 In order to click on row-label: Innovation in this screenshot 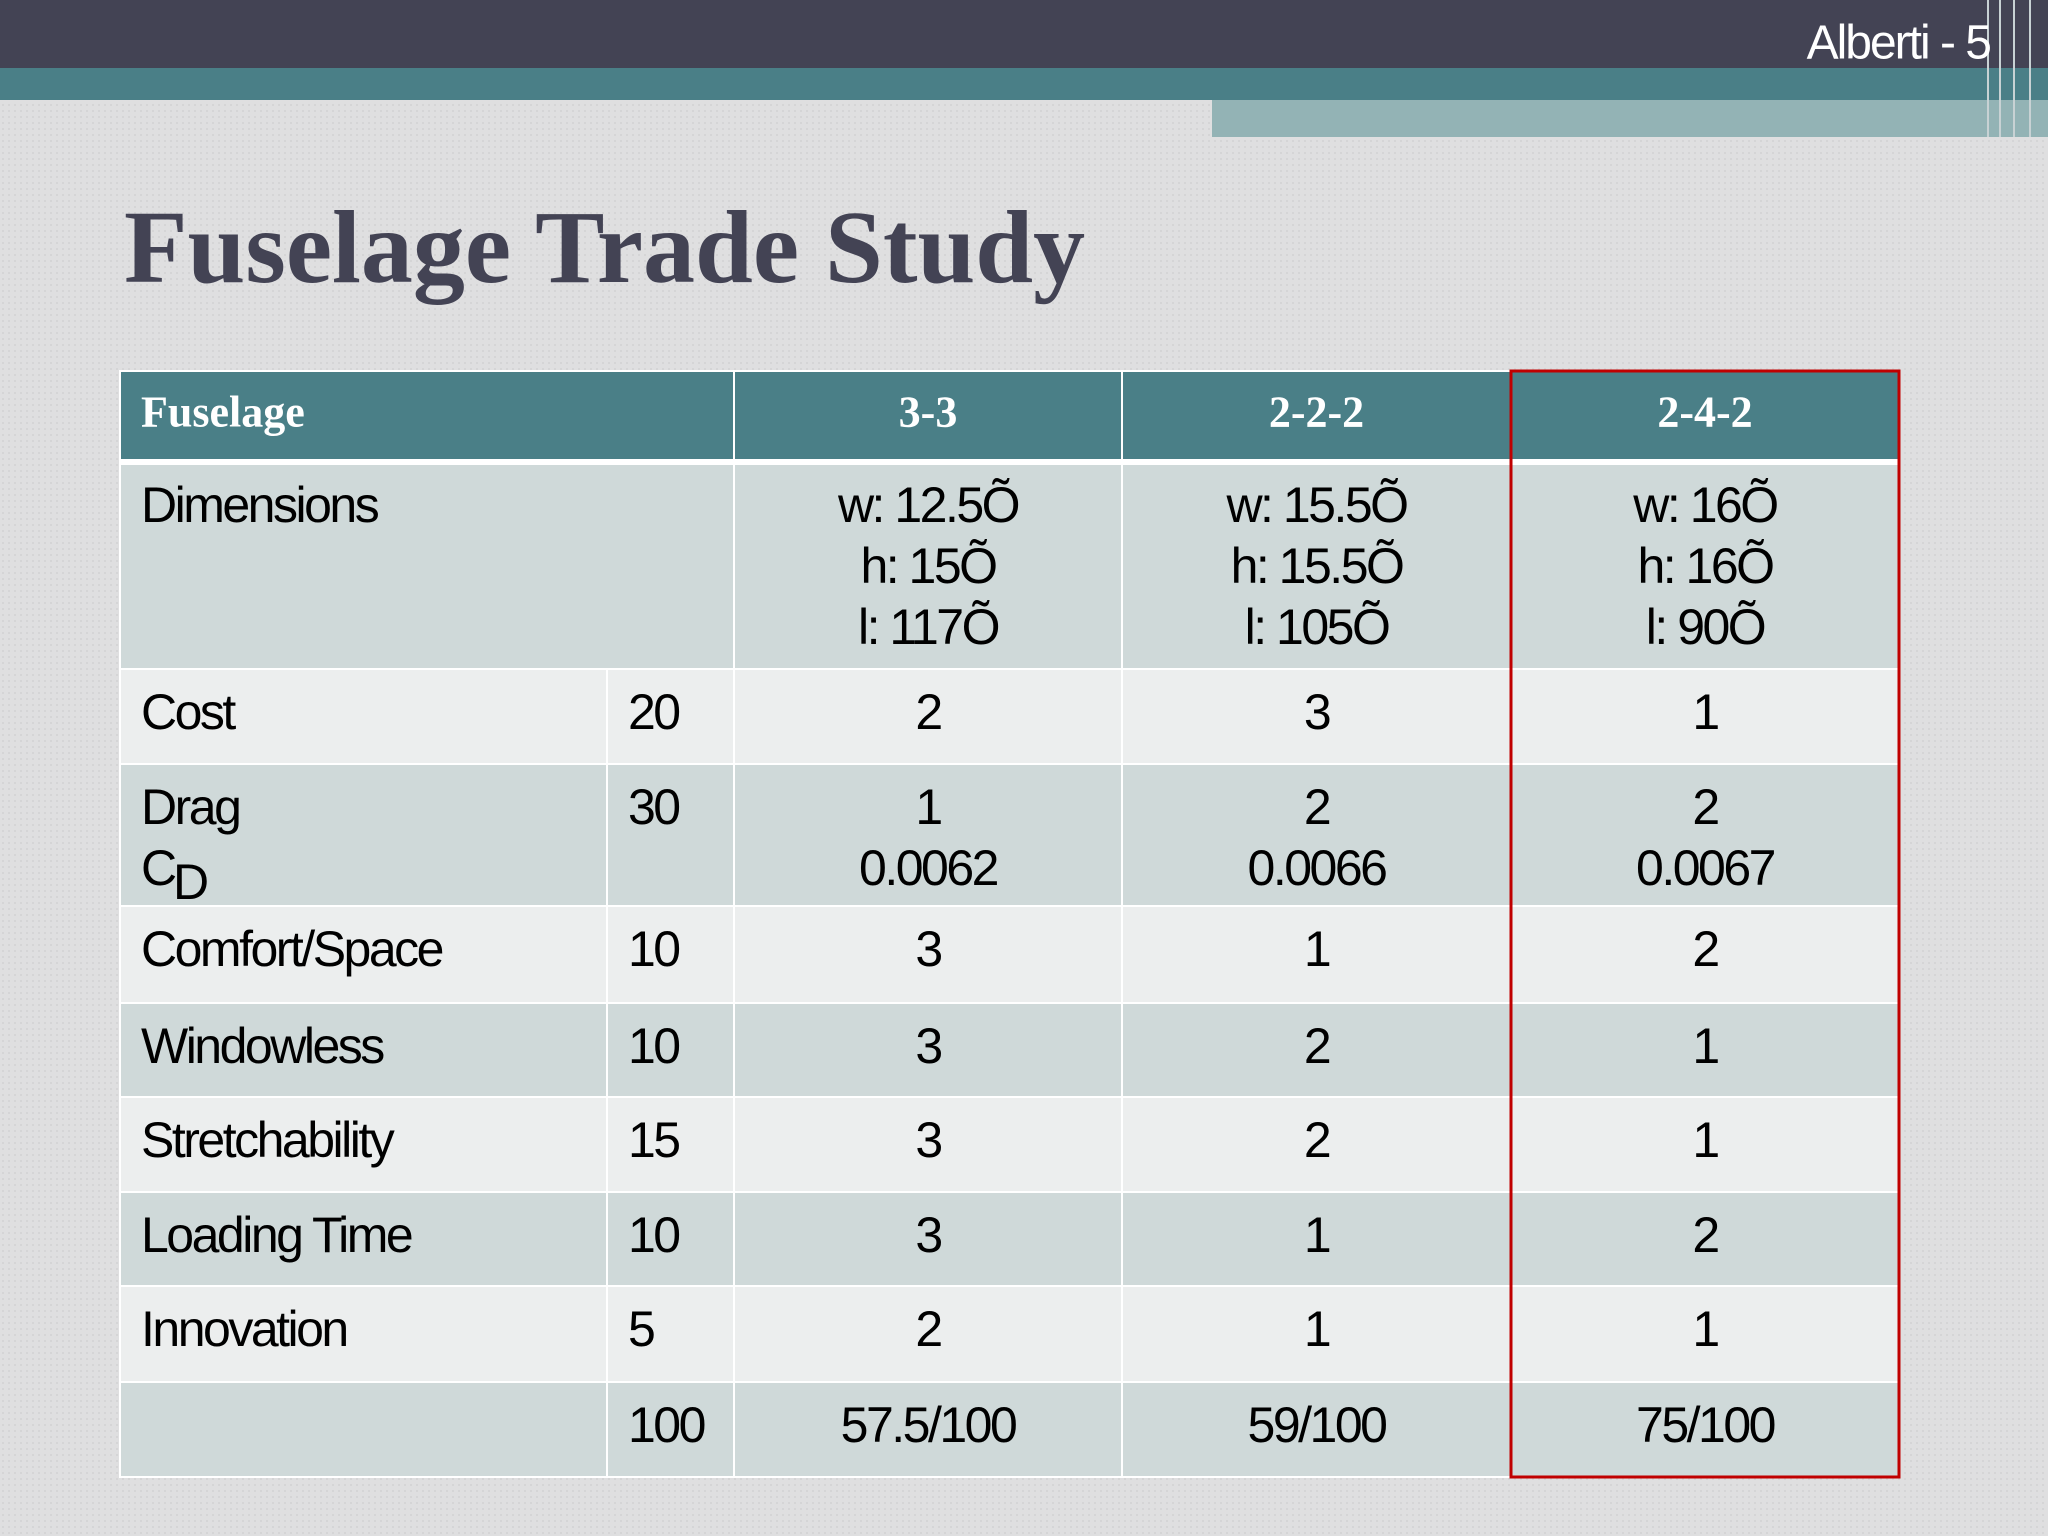, I will do `click(244, 1329)`.